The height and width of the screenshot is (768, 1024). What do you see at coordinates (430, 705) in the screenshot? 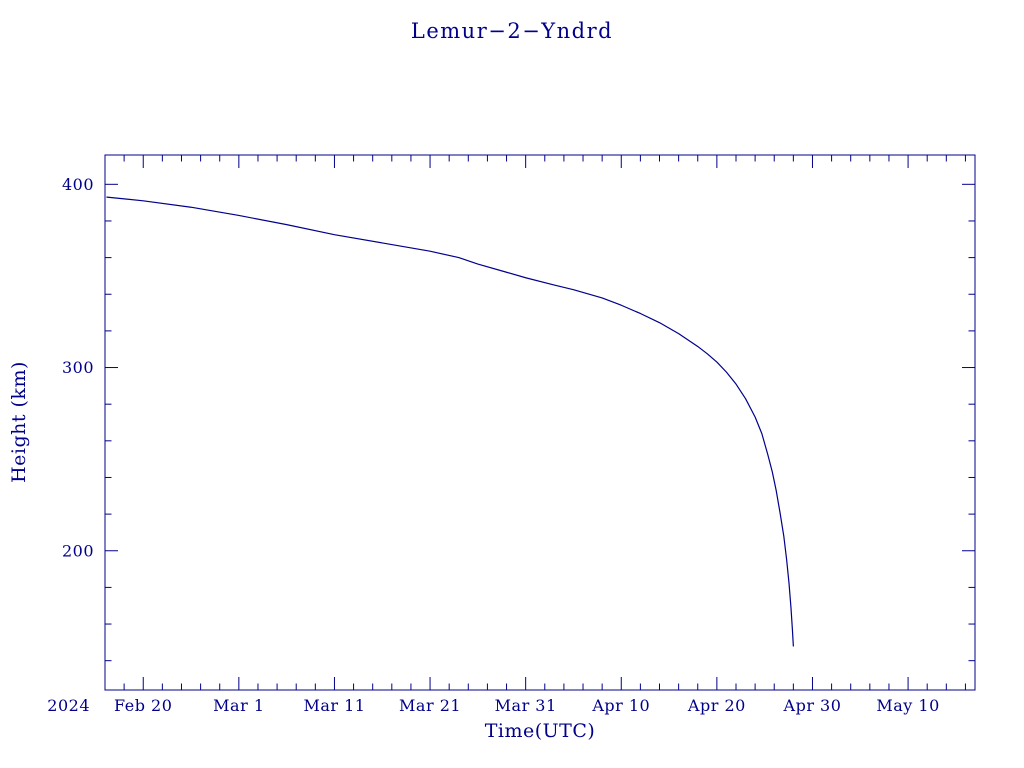
I see `x-tick-label: Mar 21` at bounding box center [430, 705].